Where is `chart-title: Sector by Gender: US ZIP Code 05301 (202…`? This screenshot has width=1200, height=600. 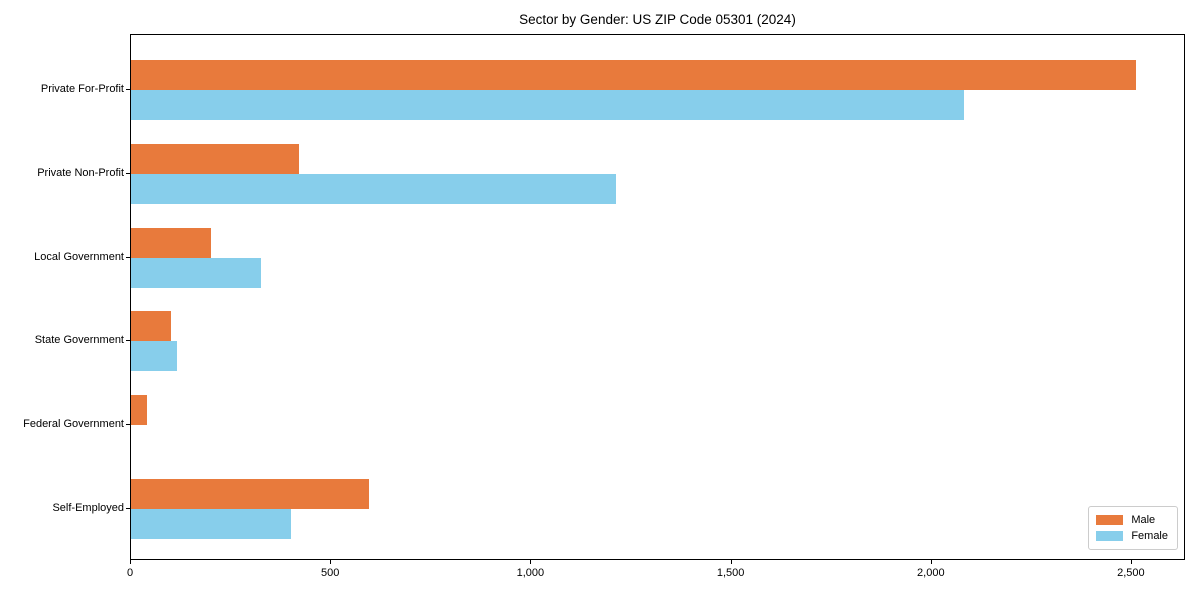 chart-title: Sector by Gender: US ZIP Code 05301 (202… is located at coordinates (657, 19).